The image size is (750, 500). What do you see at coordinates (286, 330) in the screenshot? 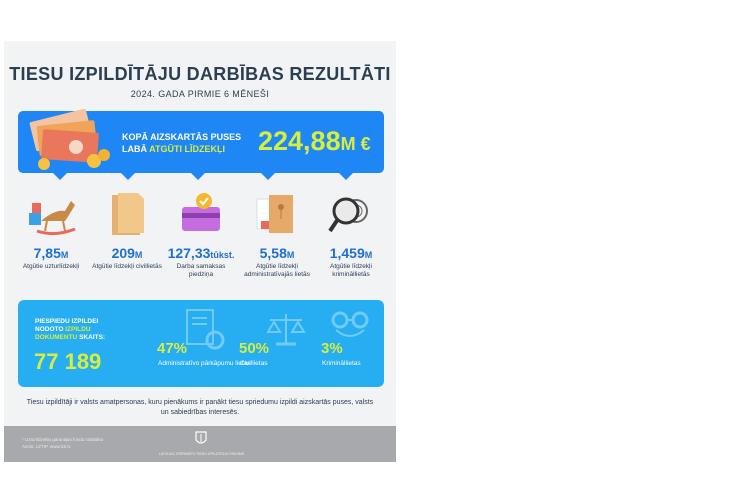
I see `scales-icon` at bounding box center [286, 330].